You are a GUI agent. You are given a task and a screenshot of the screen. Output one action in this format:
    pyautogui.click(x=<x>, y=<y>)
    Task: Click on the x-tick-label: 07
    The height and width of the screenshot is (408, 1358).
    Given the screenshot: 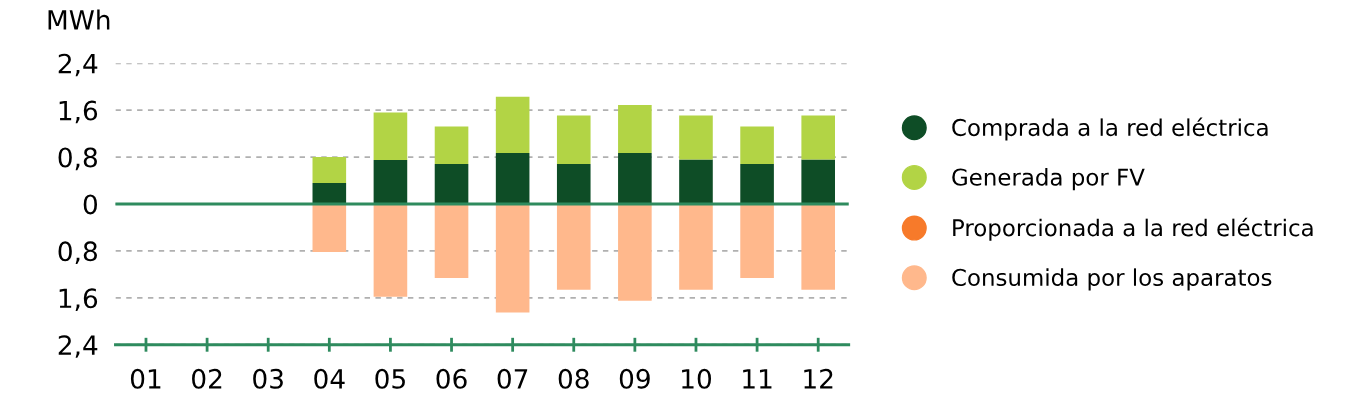 What is the action you would take?
    pyautogui.click(x=512, y=378)
    